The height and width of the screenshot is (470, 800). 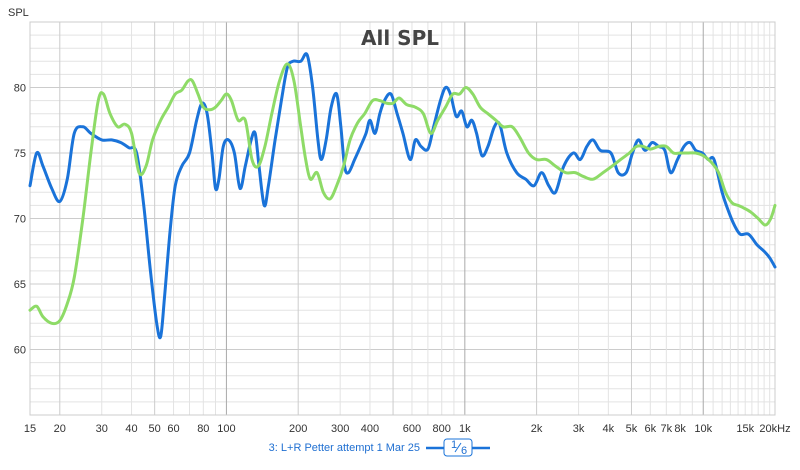 What do you see at coordinates (155, 429) in the screenshot?
I see `x-tick-label: 50` at bounding box center [155, 429].